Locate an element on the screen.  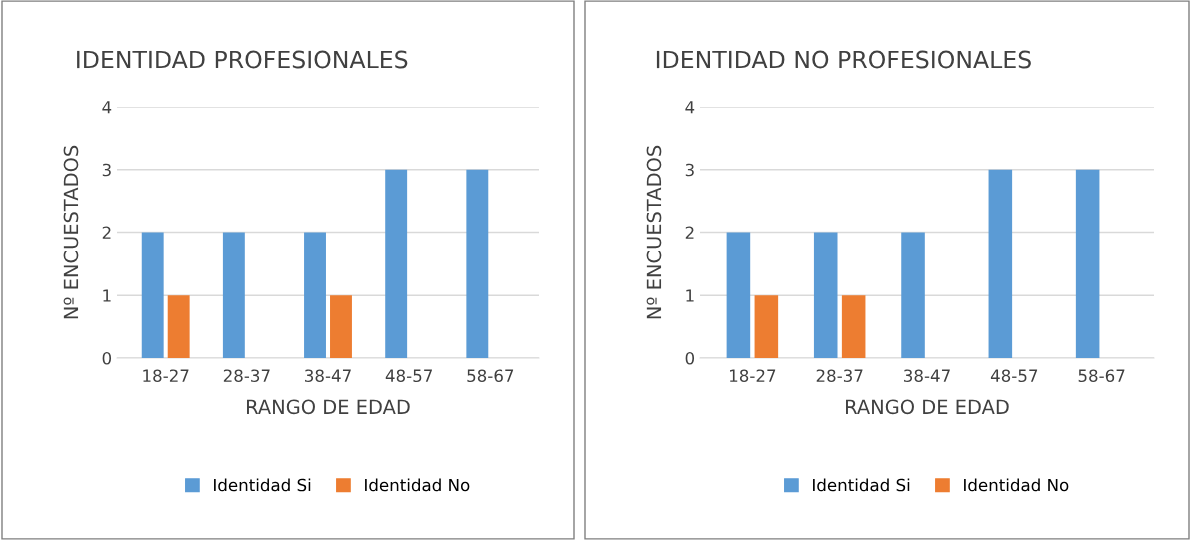
chart-title: IDENTIDAD PROFESIONALES is located at coordinates (242, 59).